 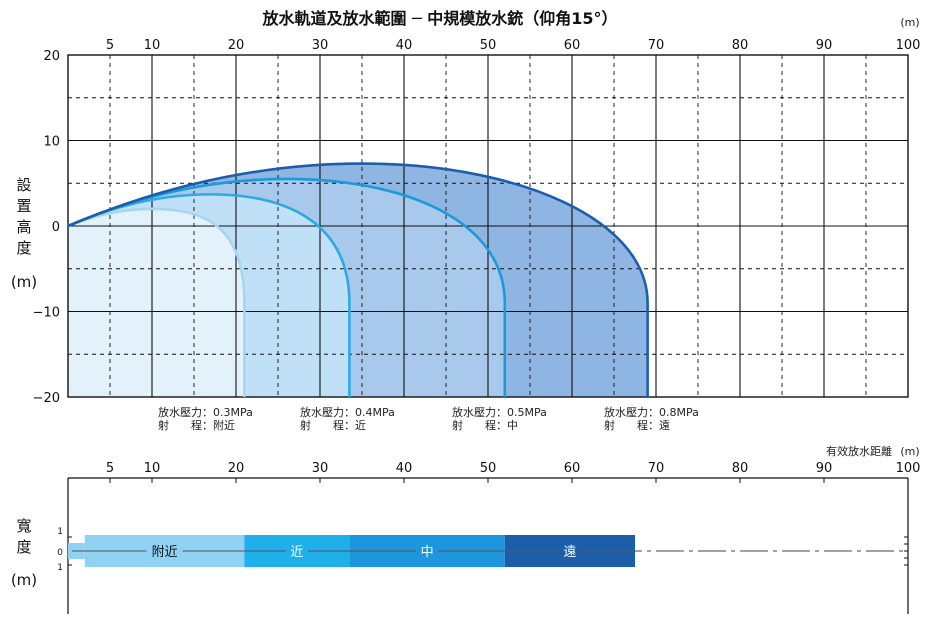 What do you see at coordinates (320, 468) in the screenshot?
I see `lower-x-tick: 30` at bounding box center [320, 468].